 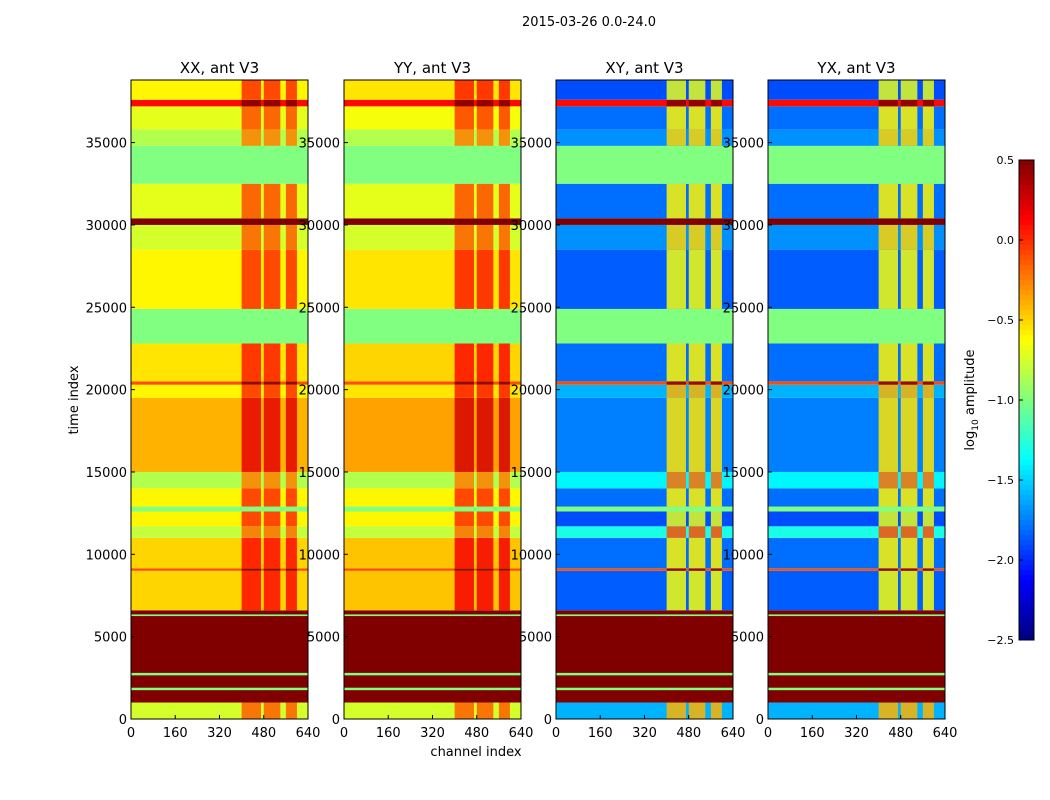 I want to click on x-tick-label: 160, so click(x=388, y=733).